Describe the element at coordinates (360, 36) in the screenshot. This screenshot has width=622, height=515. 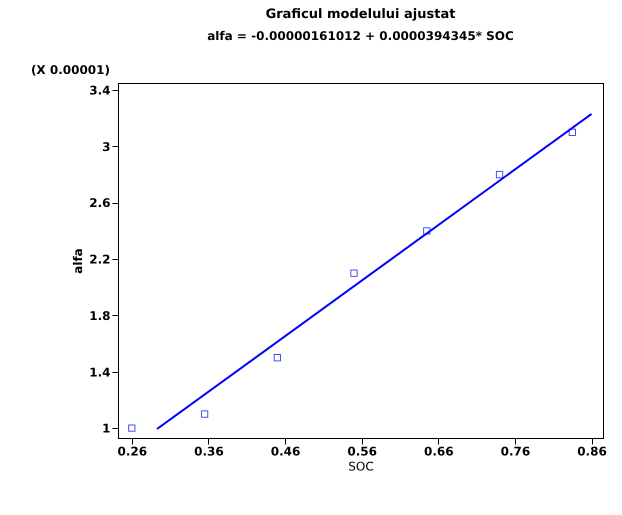
I see `chart-subtitle: alfa = -0.00000161012 + 0.0000394345* SOC` at that location.